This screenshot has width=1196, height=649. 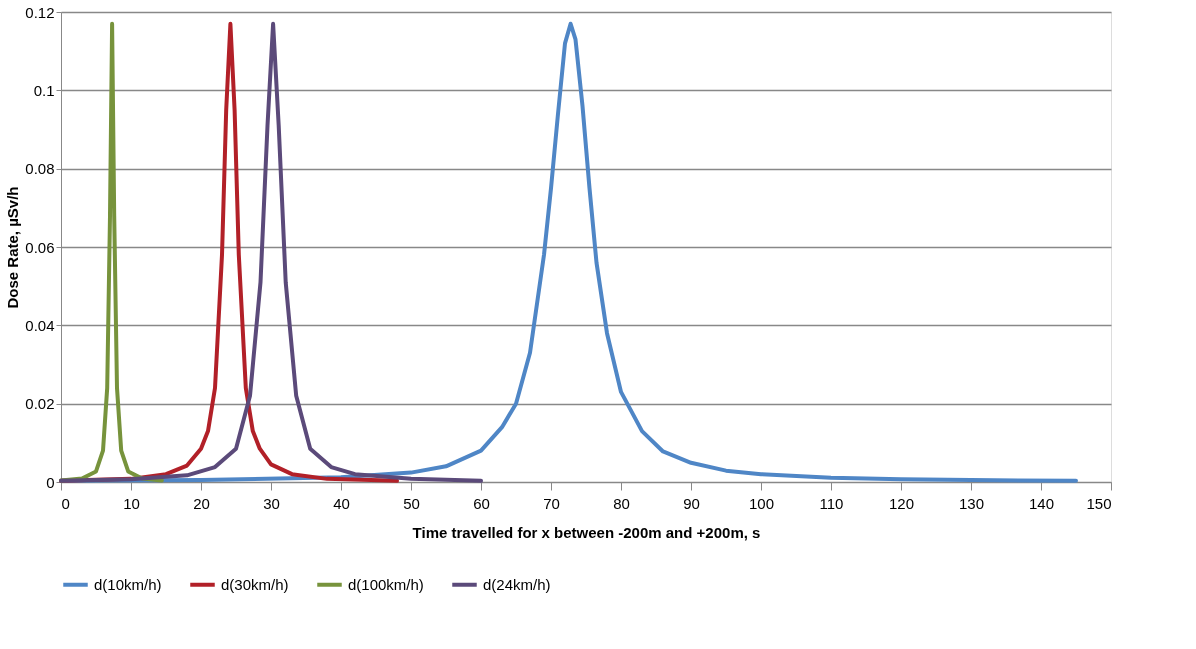 I want to click on x-tick-label: 30, so click(x=271, y=503).